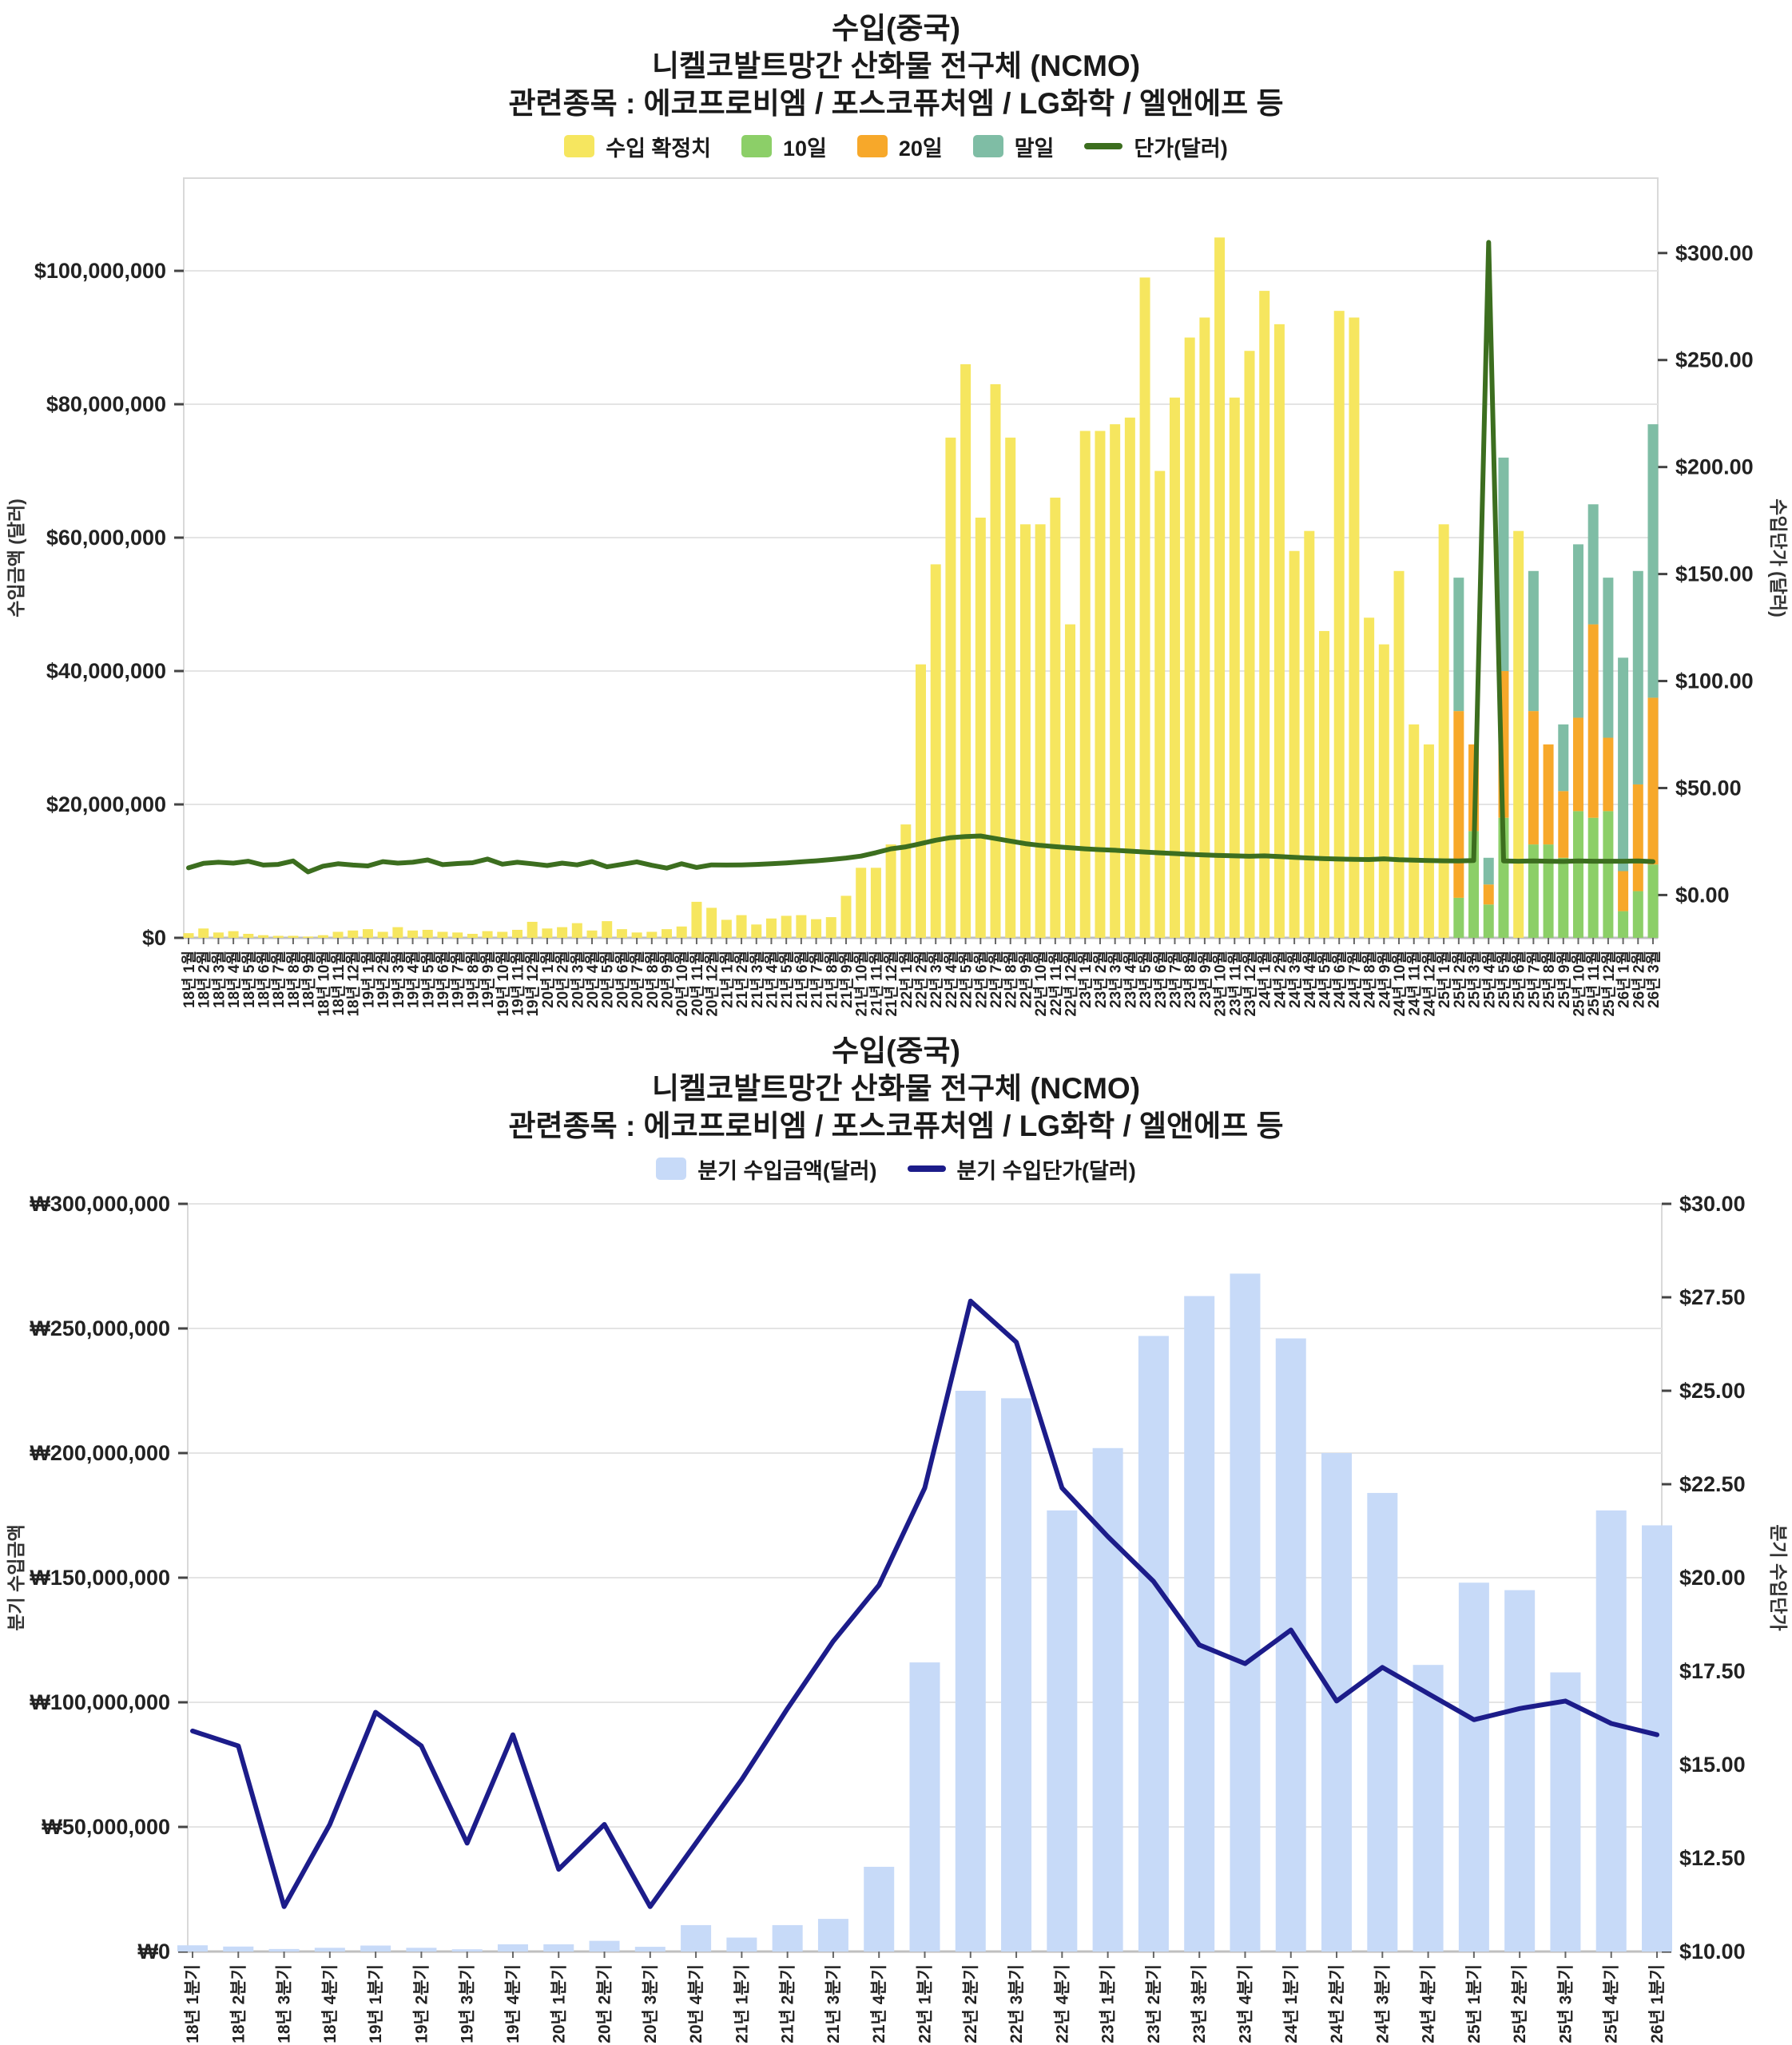 The image size is (1792, 2045). I want to click on monthly-y-left-tick-label: $100,000,000, so click(100, 271).